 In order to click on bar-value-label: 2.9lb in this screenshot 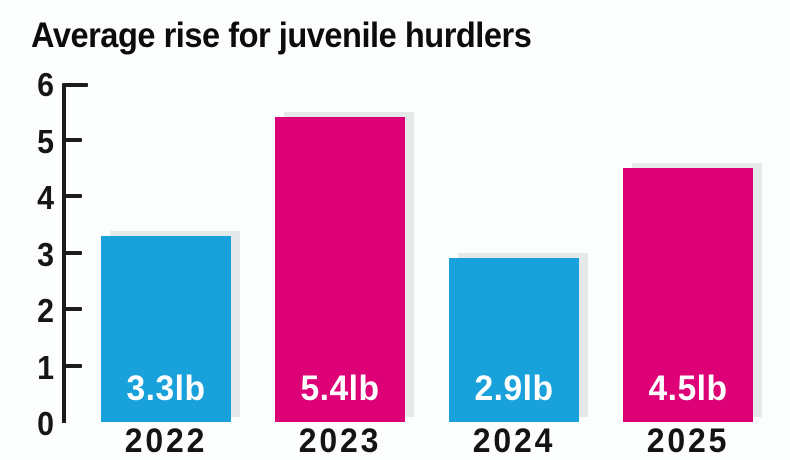, I will do `click(514, 388)`.